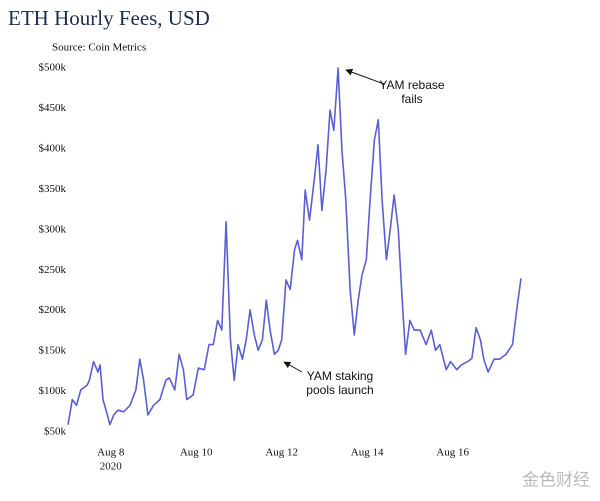  I want to click on watermark: 金色财经, so click(556, 479).